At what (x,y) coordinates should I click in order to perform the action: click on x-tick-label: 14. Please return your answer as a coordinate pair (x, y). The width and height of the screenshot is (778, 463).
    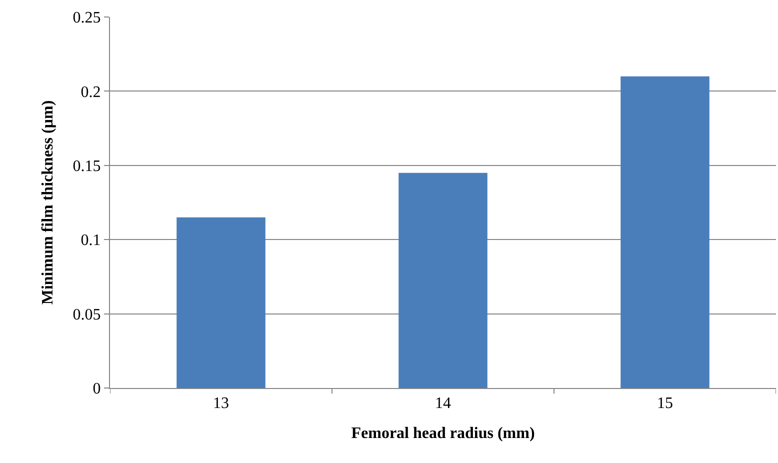
    Looking at the image, I should click on (443, 403).